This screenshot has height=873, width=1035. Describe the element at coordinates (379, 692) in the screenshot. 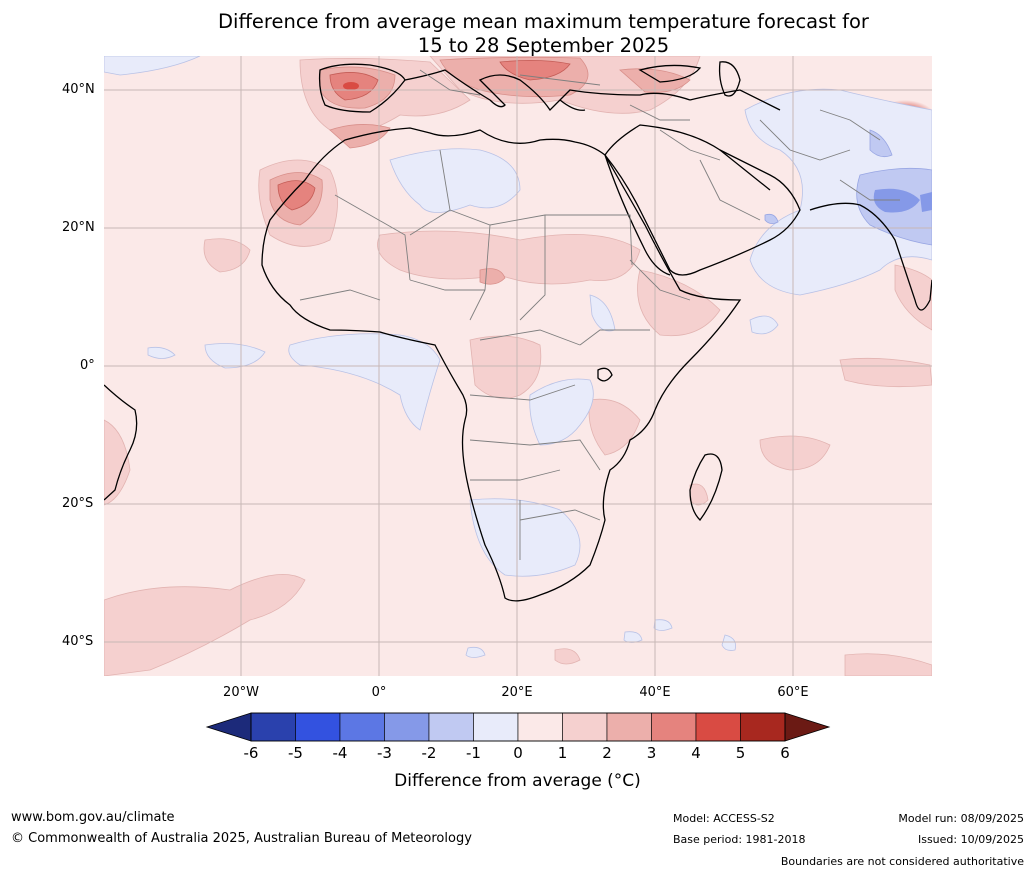

I see `lon-label-0: 0°` at that location.